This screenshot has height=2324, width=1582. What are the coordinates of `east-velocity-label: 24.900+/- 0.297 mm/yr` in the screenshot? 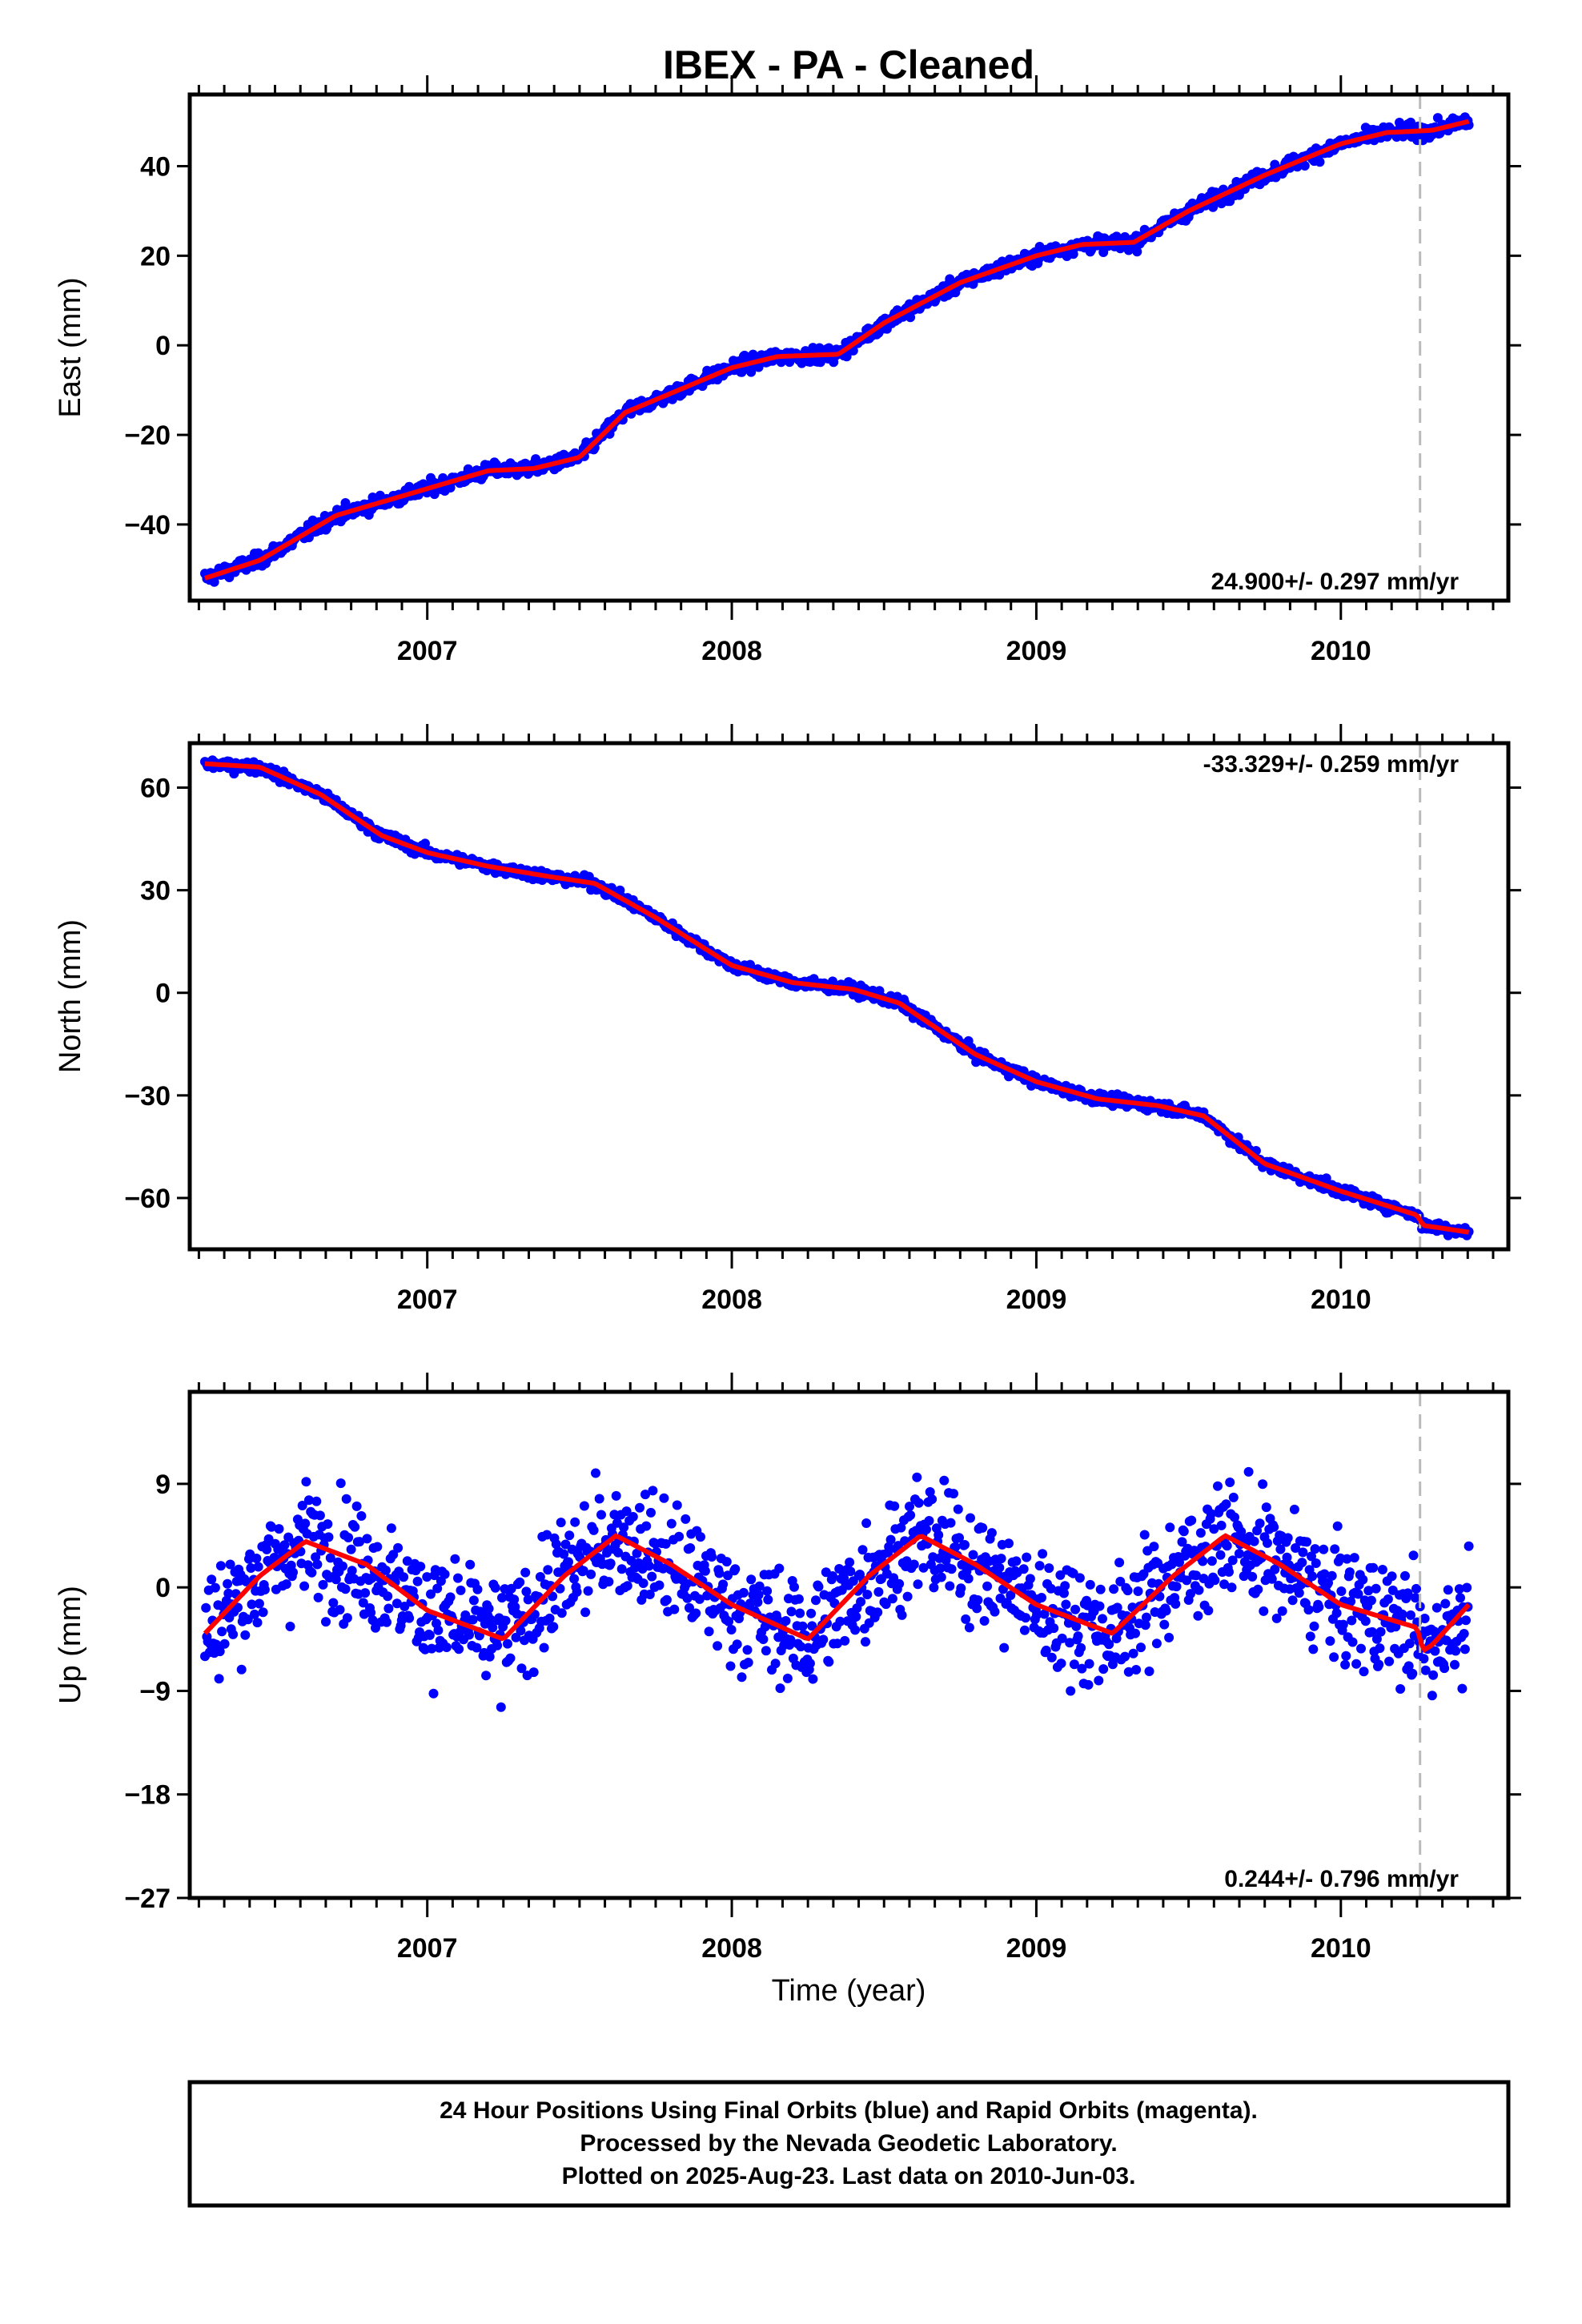 It's located at (1335, 582).